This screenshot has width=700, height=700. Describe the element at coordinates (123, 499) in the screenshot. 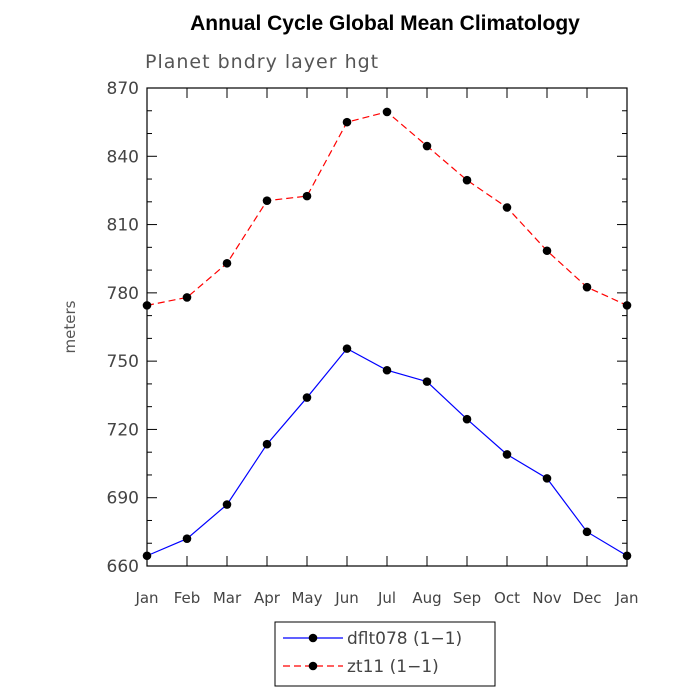

I see `y-tick-label: 690` at that location.